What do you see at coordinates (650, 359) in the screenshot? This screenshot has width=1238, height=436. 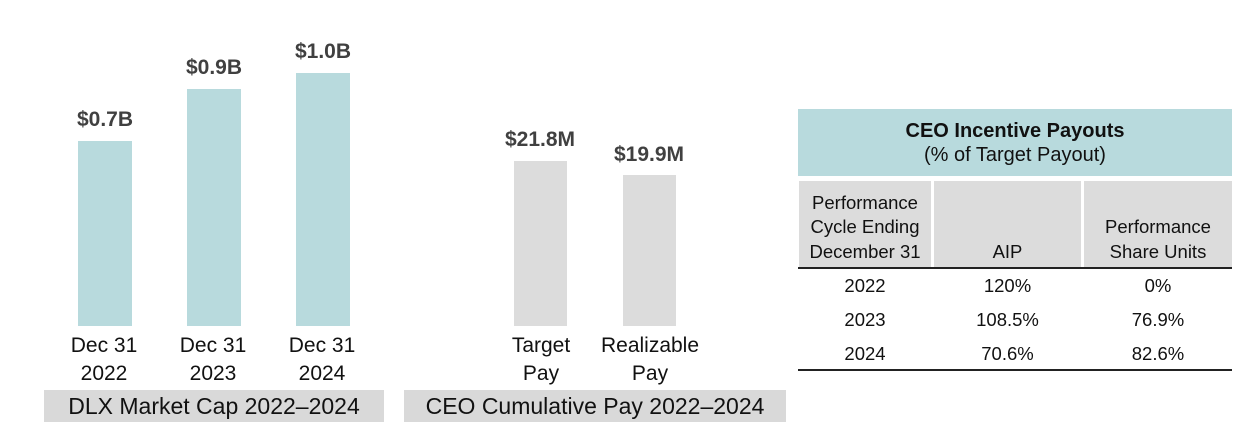 I see `category-label: Realizable Pay` at bounding box center [650, 359].